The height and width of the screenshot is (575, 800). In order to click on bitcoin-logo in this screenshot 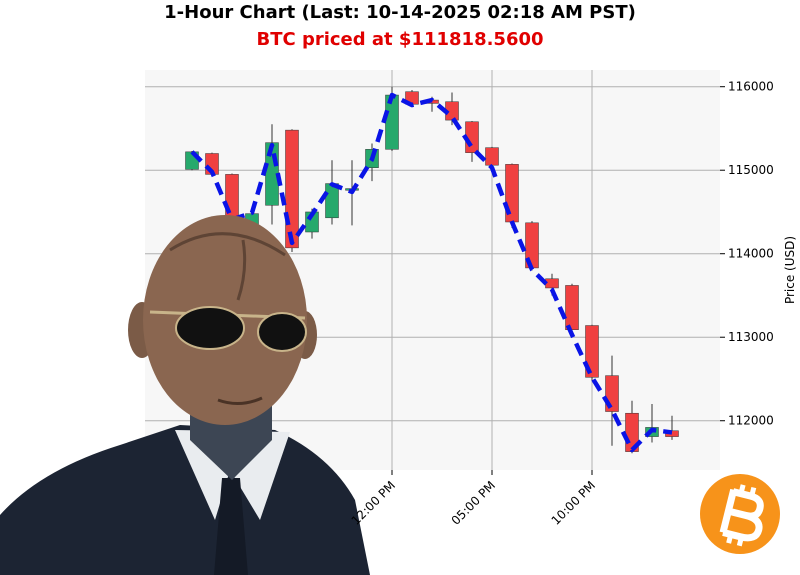, I will do `click(740, 514)`.